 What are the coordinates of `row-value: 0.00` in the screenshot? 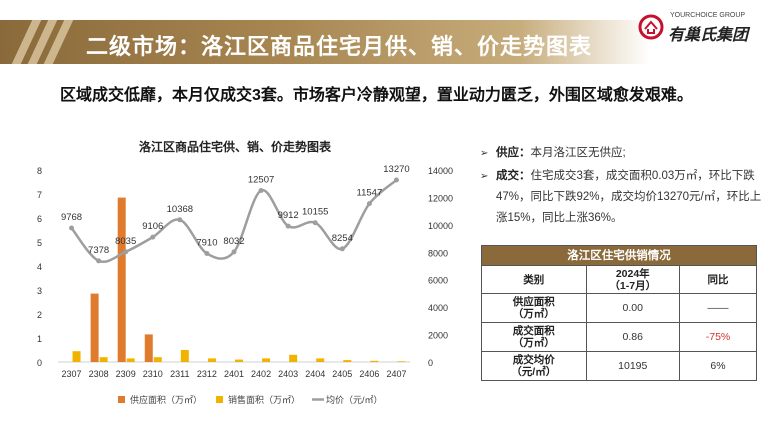 It's located at (632, 308).